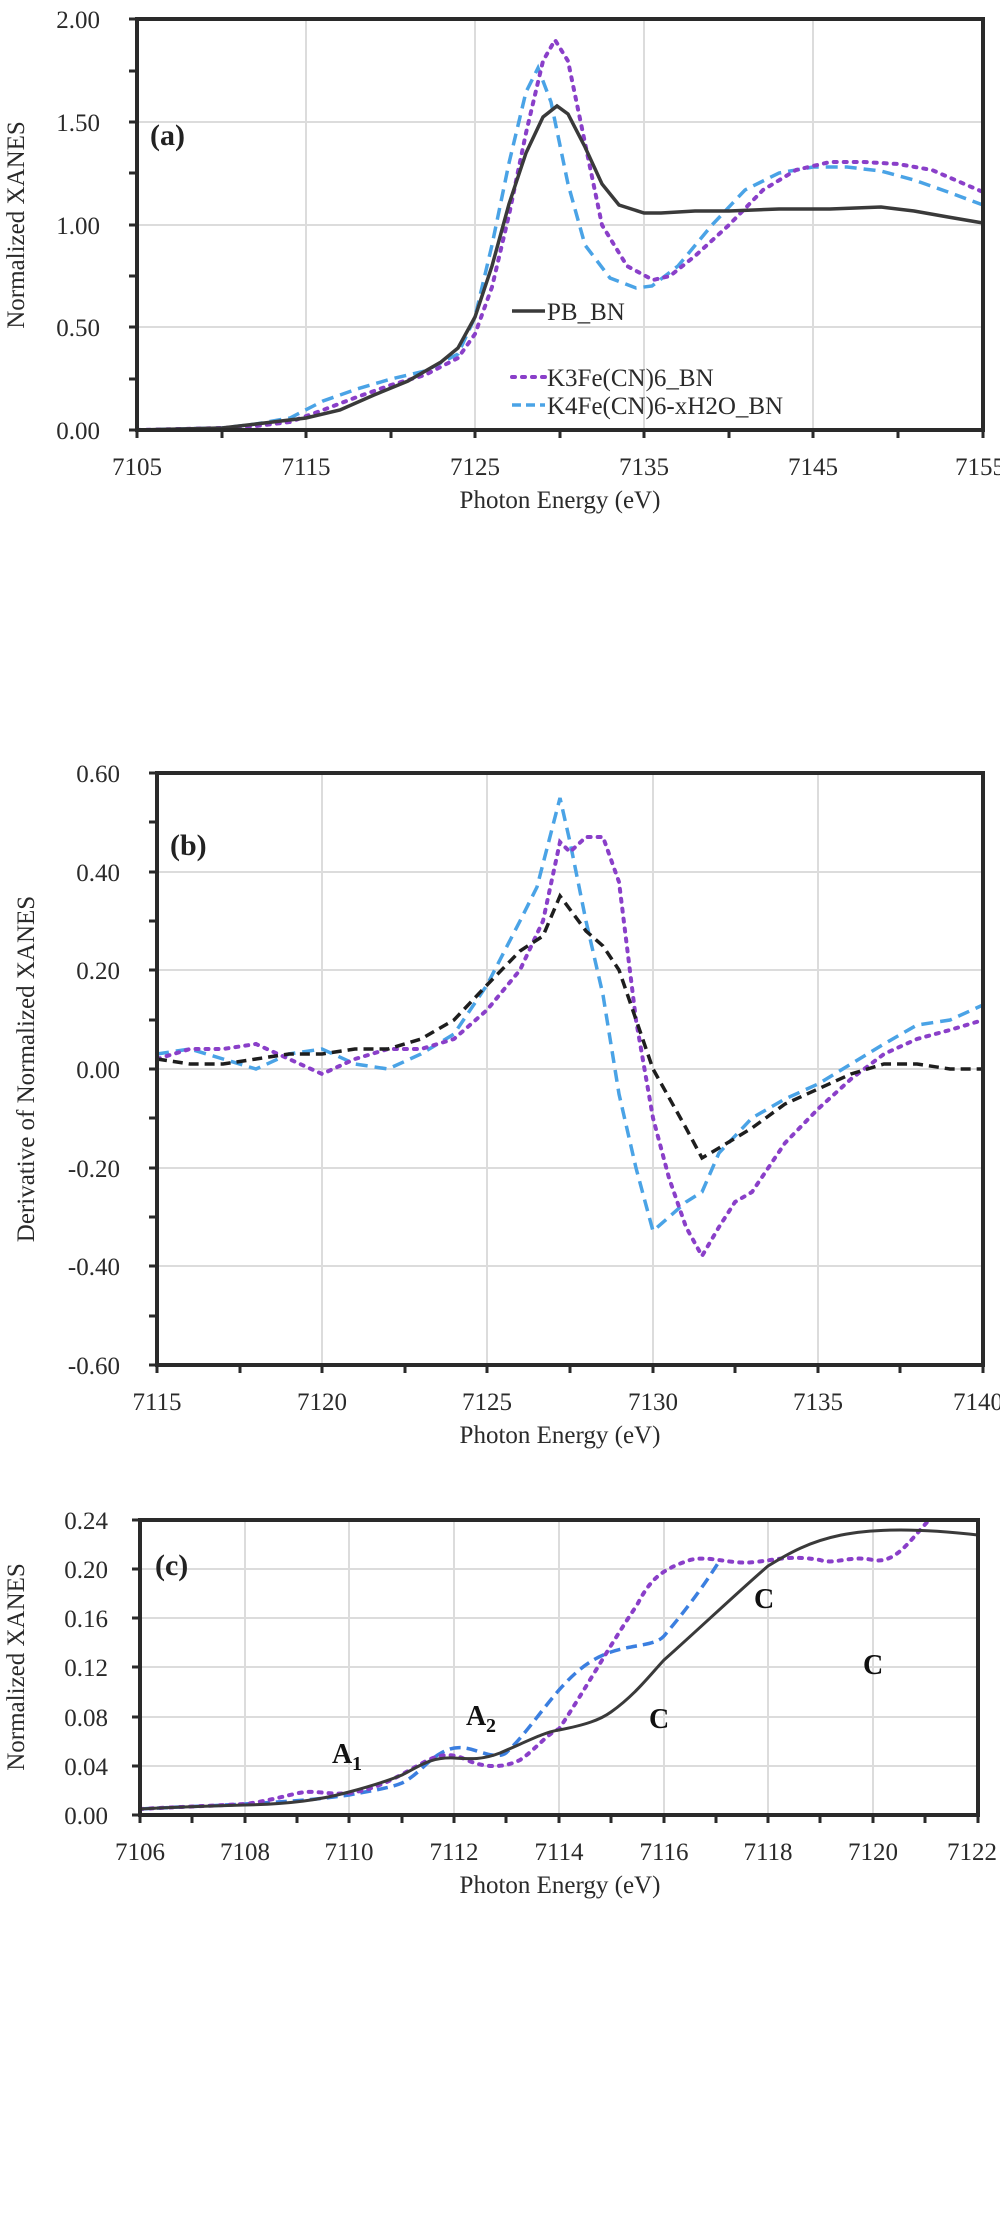 The image size is (1000, 2225). I want to click on series-k3fe-cn6-bn-curve, so click(536, 1665).